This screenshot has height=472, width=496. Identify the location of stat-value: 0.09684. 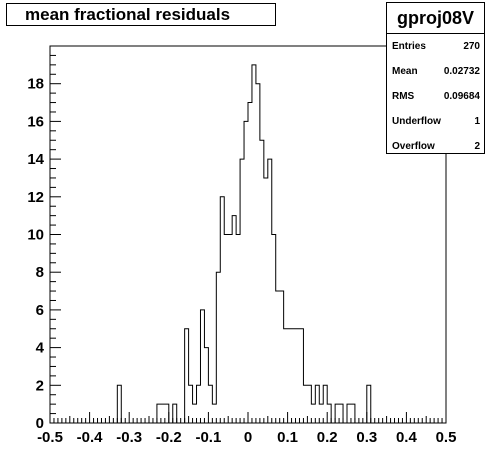
(461, 96).